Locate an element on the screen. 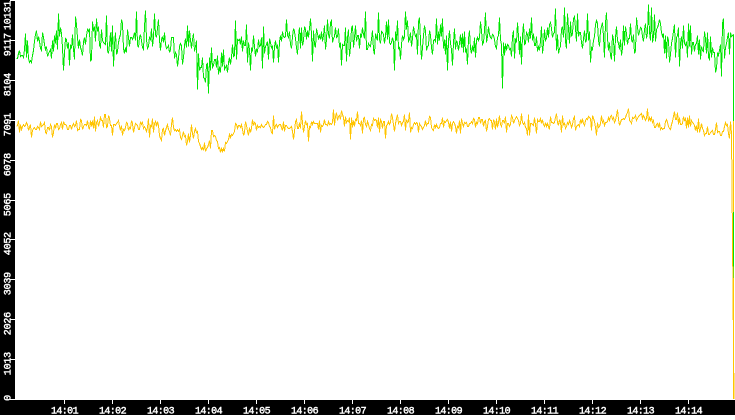 This screenshot has width=735, height=420. svg-text: 14:06 is located at coordinates (305, 411).